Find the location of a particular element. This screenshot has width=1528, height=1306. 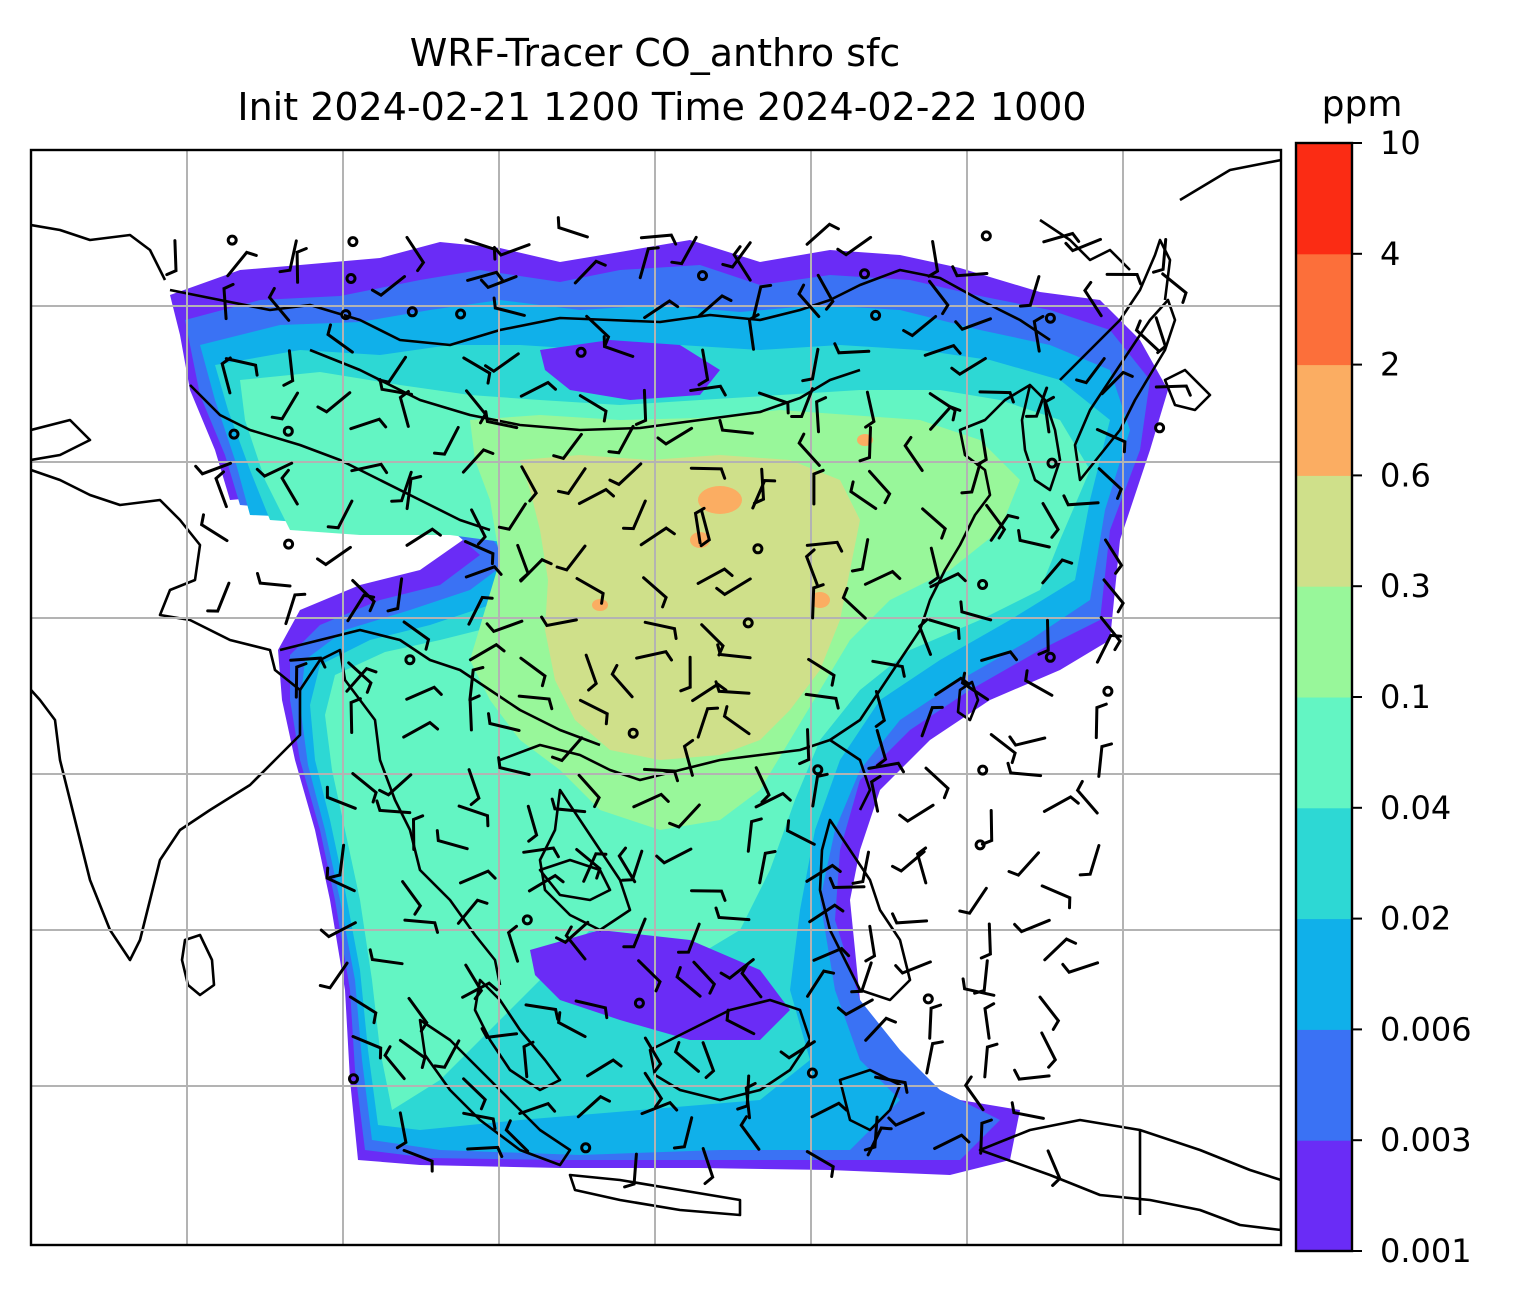

coastline-java is located at coordinates (655, 1195).